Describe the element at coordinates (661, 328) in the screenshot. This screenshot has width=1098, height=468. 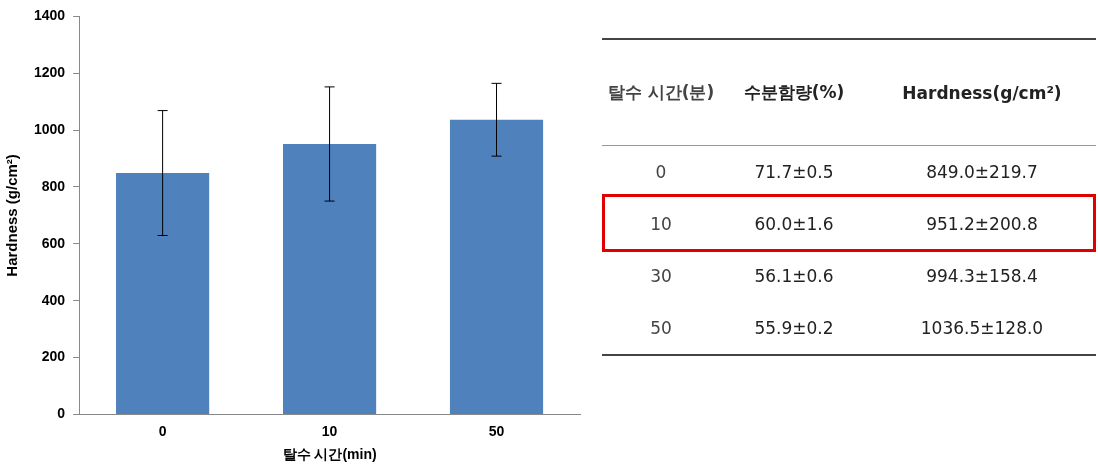
I see `text: 50` at that location.